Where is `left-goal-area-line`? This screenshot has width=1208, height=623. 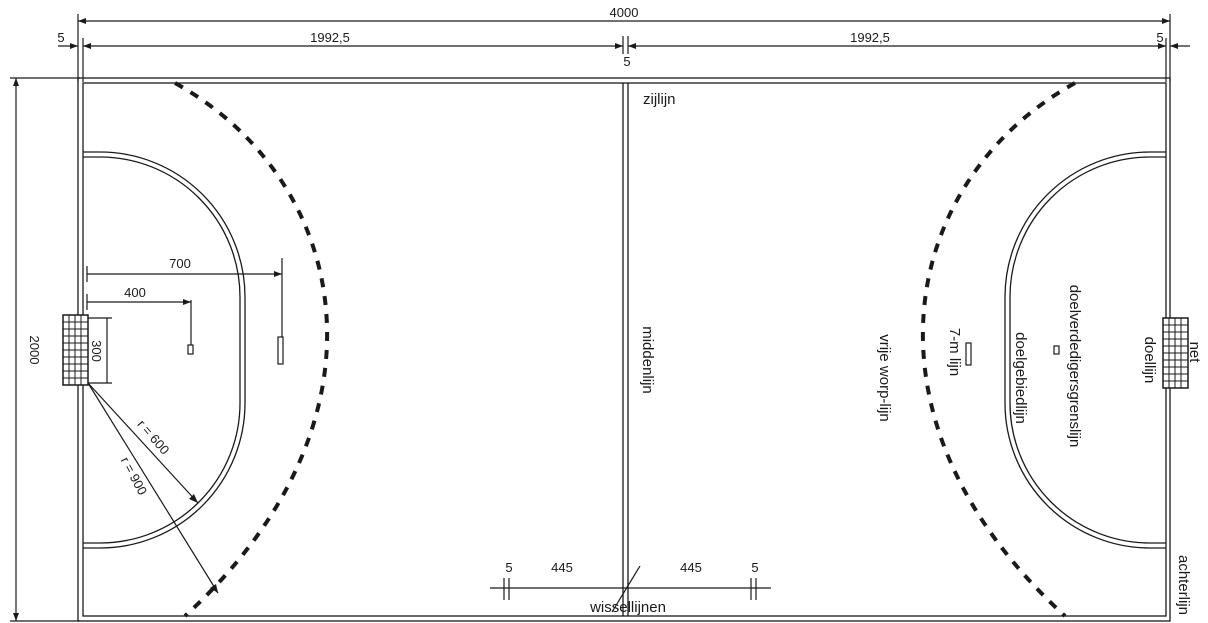 left-goal-area-line is located at coordinates (164, 350).